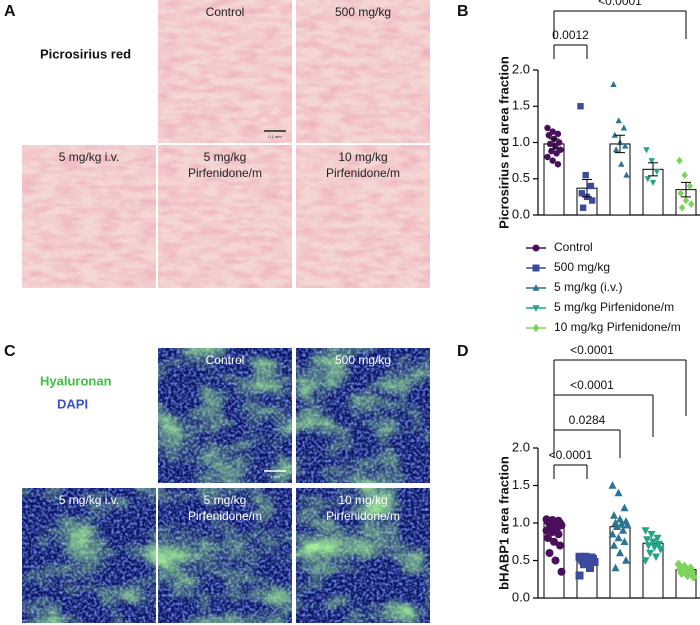  What do you see at coordinates (570, 43) in the screenshot?
I see `significance-bracket: 0.0012` at bounding box center [570, 43].